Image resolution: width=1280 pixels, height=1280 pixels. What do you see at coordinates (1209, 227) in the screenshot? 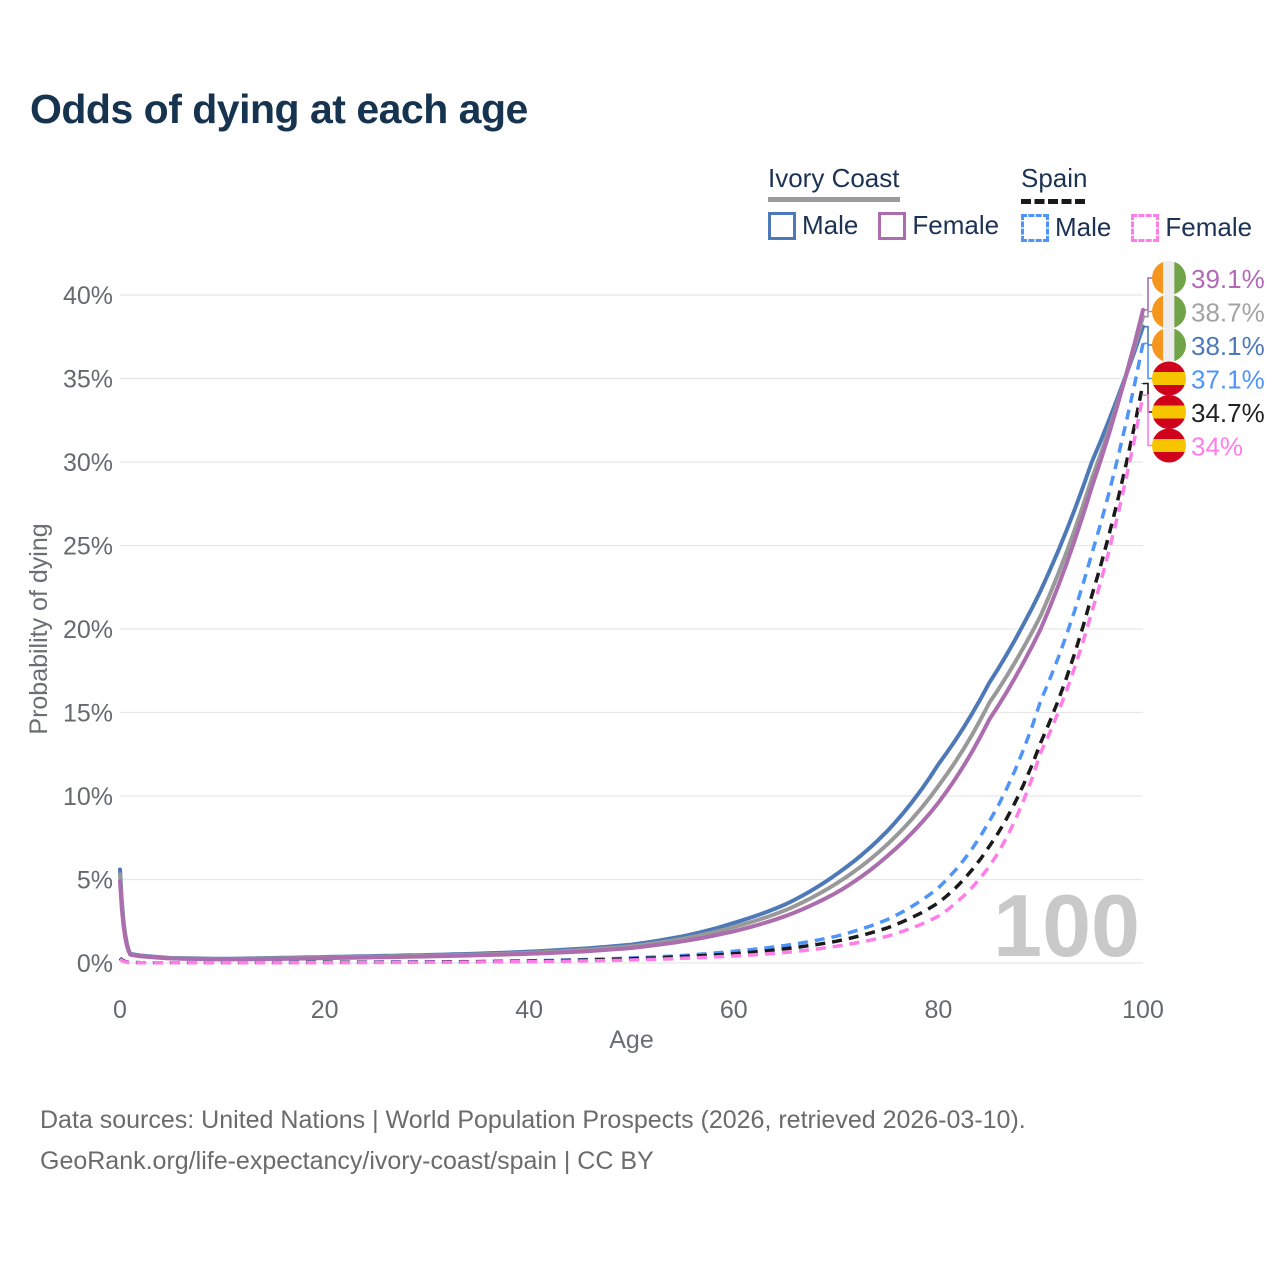
I see `legend-label-spain-female: Female` at bounding box center [1209, 227].